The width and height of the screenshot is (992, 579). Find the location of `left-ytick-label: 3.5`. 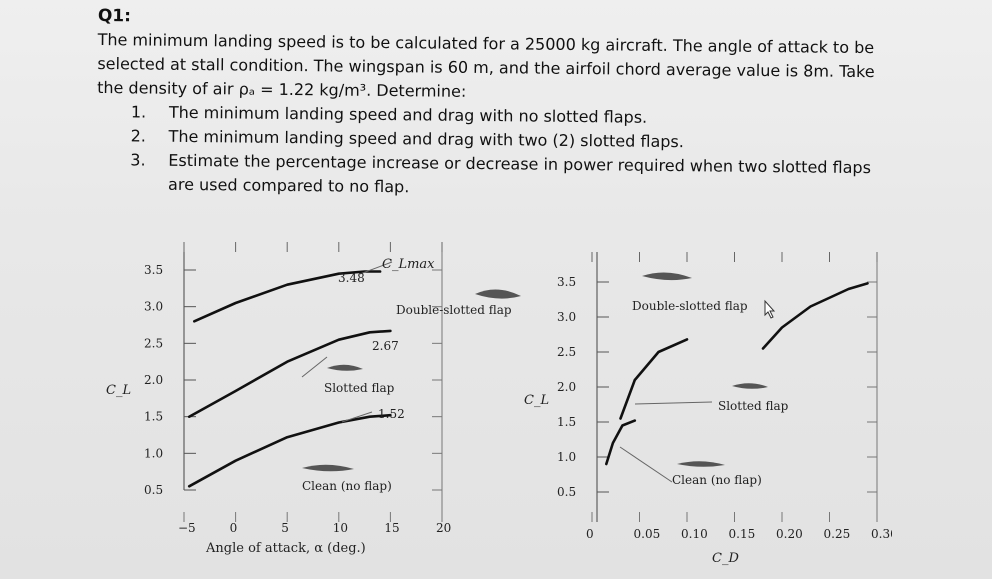

left-ytick-label: 3.5 is located at coordinates (153, 270).